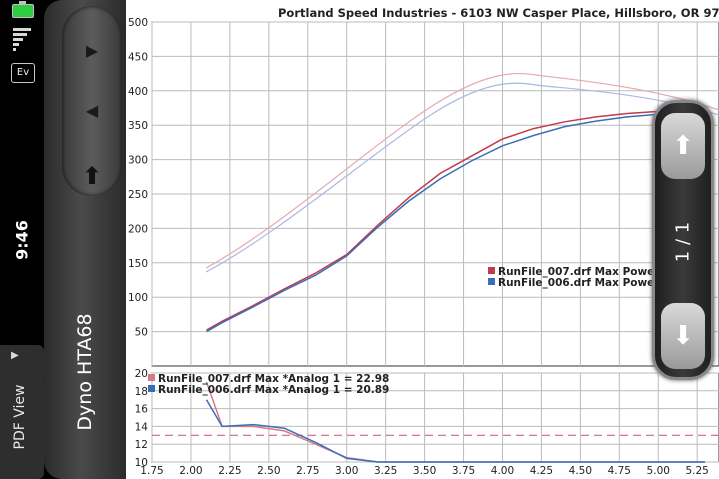  I want to click on ev-badge-icon: Ev, so click(23, 73).